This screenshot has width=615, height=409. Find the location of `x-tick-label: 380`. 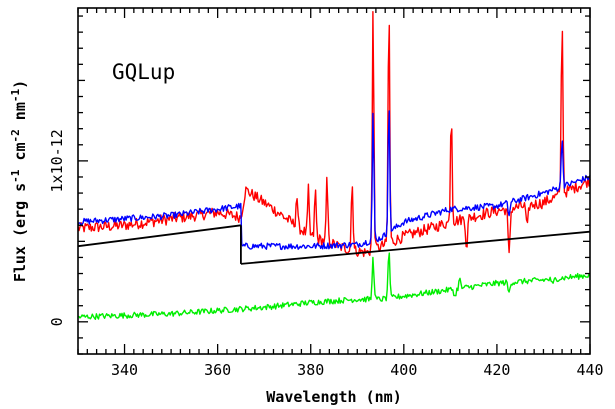

x-tick-label: 380 is located at coordinates (310, 370).